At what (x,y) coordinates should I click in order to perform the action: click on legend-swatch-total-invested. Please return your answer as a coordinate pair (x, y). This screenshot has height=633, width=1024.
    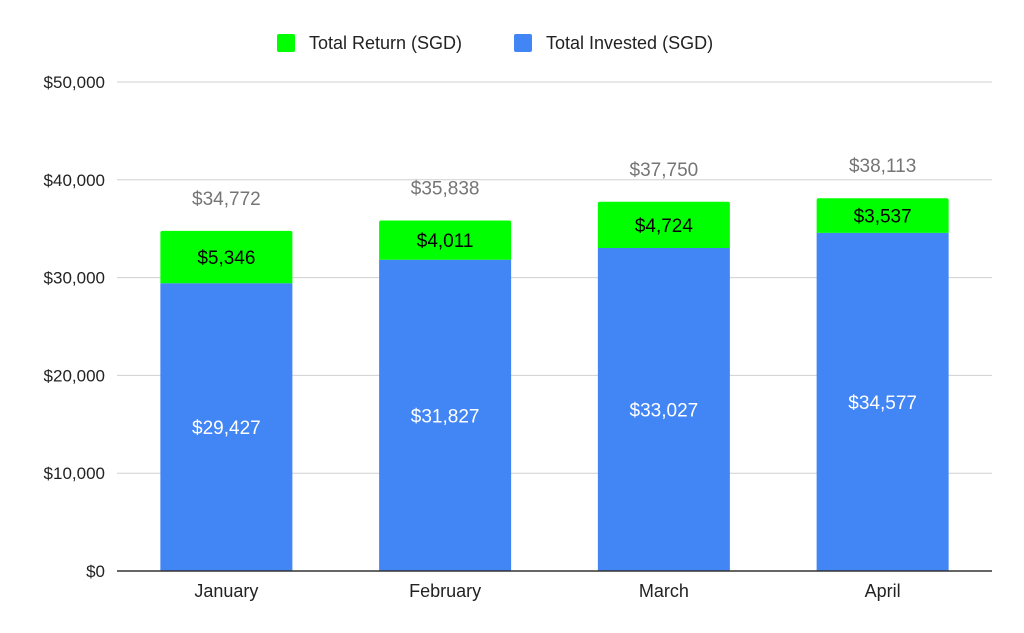
    Looking at the image, I should click on (523, 43).